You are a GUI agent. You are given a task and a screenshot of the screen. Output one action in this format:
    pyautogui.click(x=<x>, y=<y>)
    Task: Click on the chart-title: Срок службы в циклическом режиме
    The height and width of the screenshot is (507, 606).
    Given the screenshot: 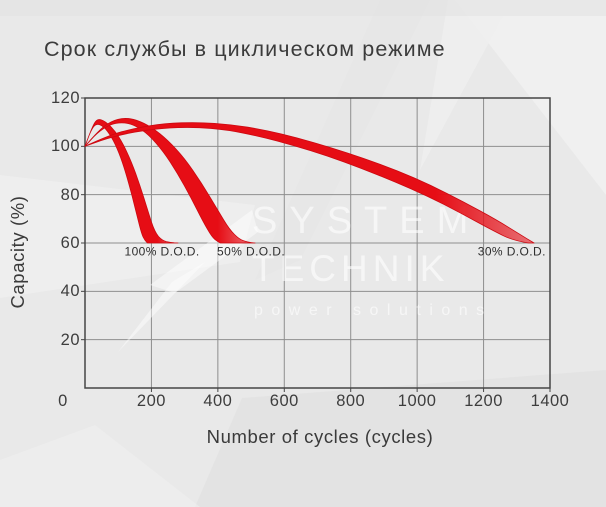 What is the action you would take?
    pyautogui.click(x=245, y=49)
    